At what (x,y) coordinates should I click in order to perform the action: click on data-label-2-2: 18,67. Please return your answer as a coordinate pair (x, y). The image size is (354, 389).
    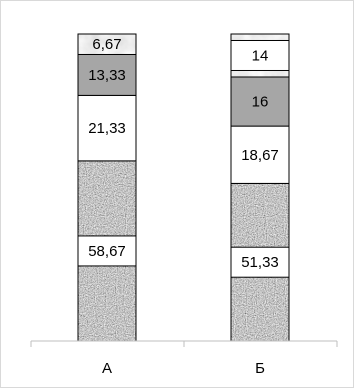
    Looking at the image, I should click on (260, 155).